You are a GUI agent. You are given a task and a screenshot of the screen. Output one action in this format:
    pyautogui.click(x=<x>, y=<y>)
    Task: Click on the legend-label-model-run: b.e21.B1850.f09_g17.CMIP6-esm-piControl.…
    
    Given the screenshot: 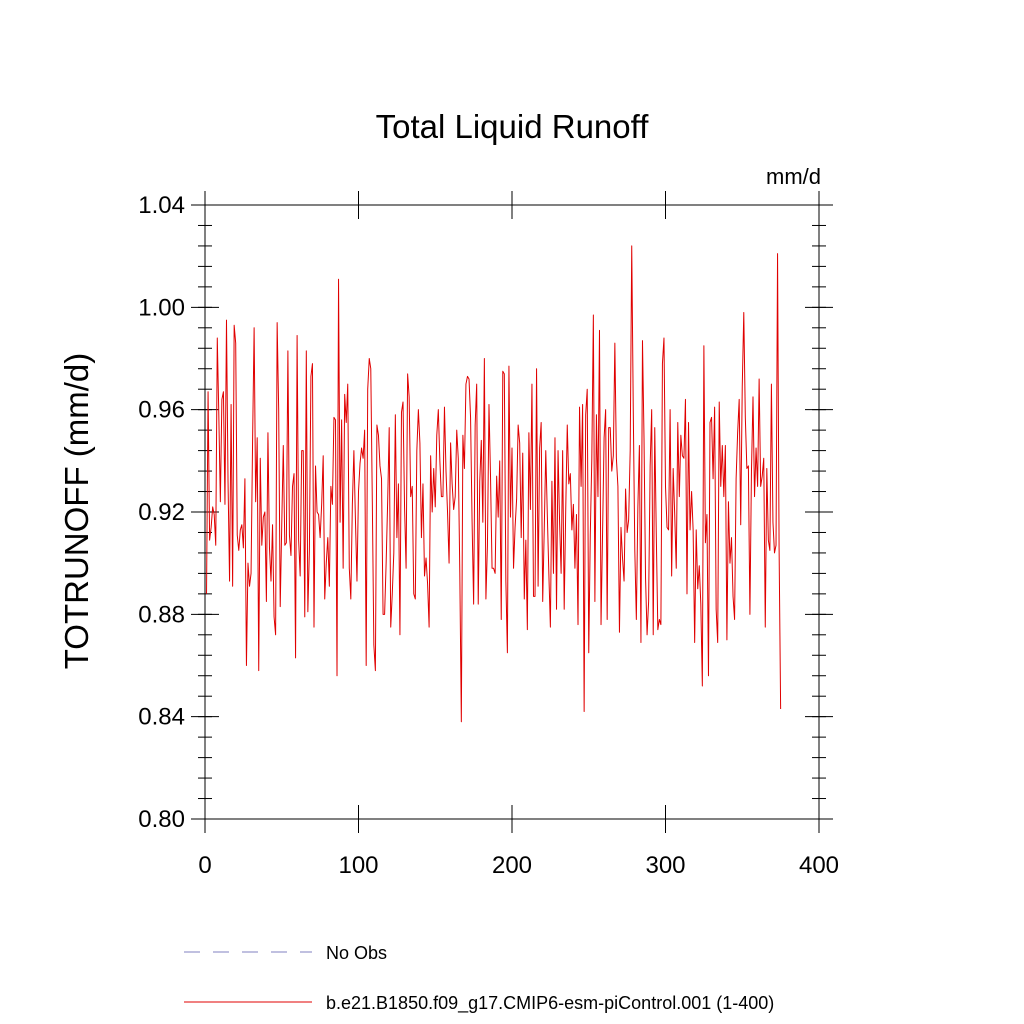 What is the action you would take?
    pyautogui.click(x=550, y=1003)
    